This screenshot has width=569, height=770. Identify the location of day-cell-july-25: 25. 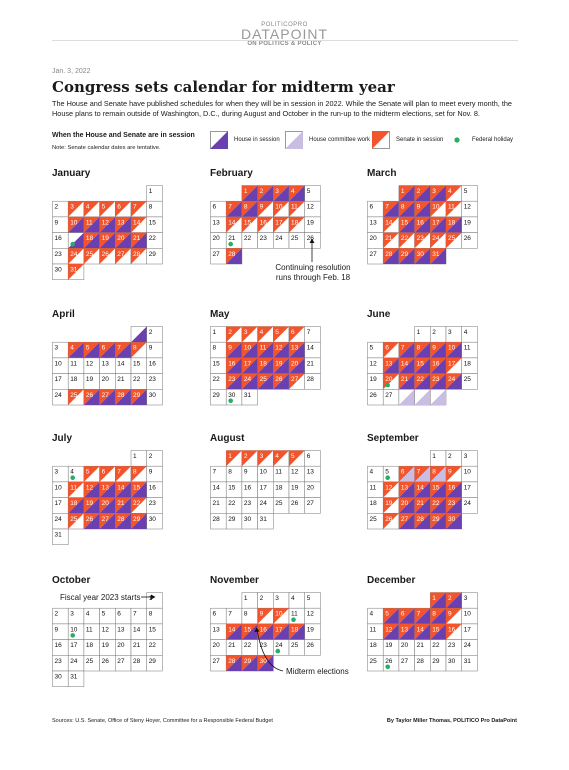
(76, 521).